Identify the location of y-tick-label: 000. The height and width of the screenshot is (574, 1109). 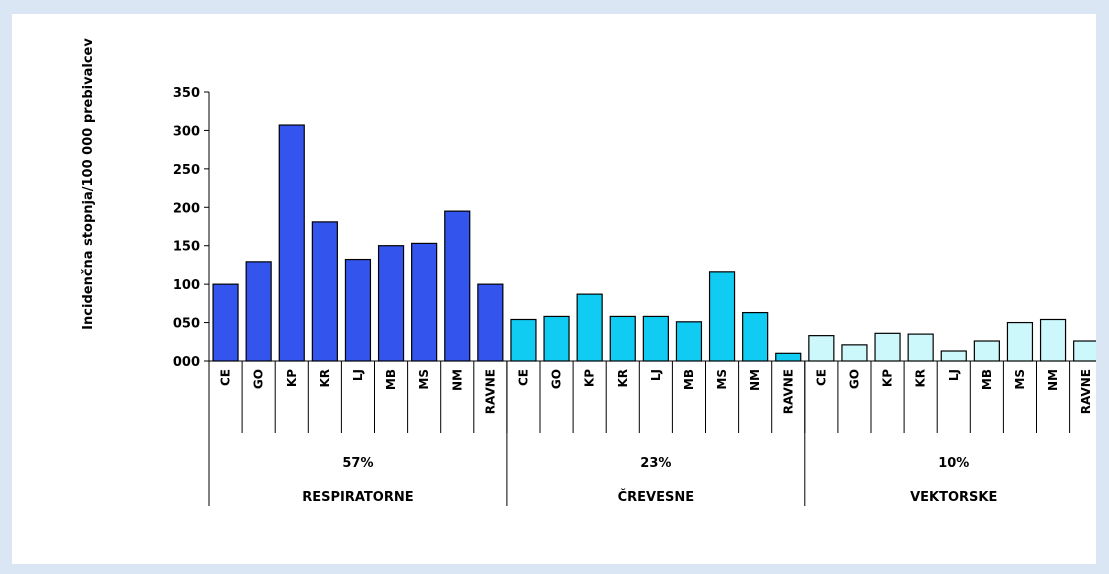
(186, 362).